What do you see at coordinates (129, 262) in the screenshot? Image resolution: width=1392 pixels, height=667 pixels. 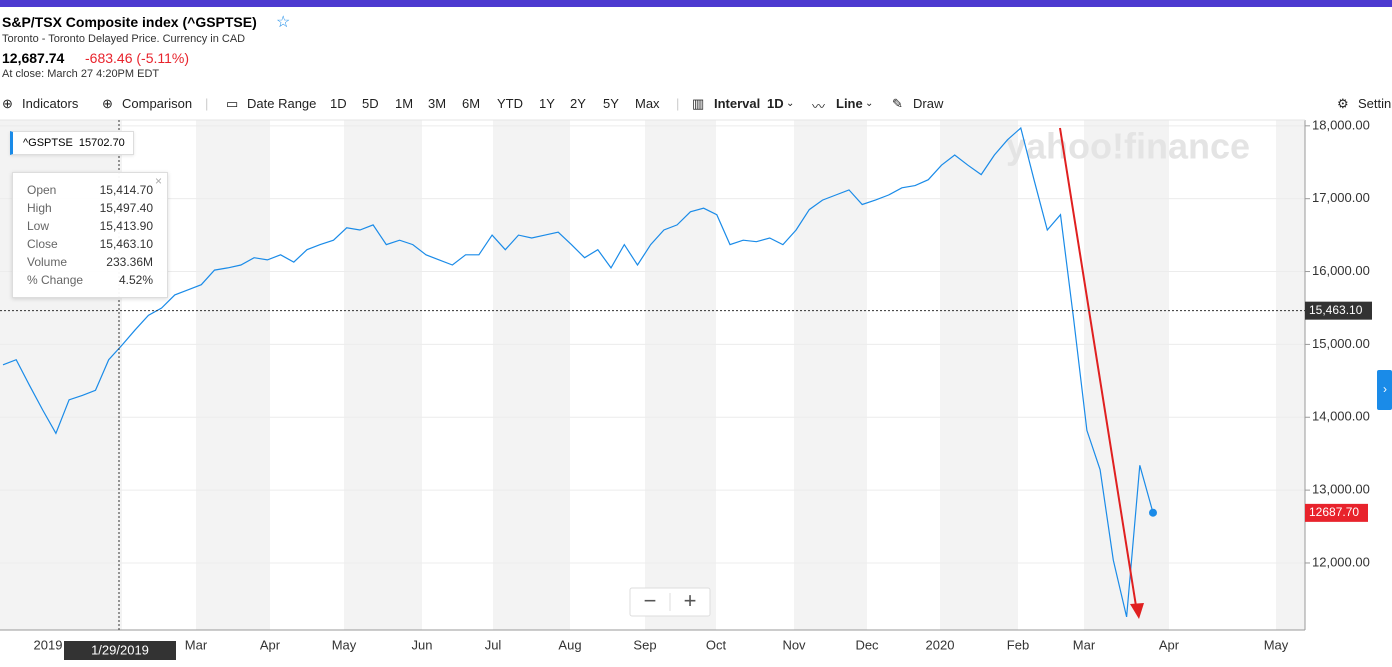 I see `tooltip-value: 233.36M` at bounding box center [129, 262].